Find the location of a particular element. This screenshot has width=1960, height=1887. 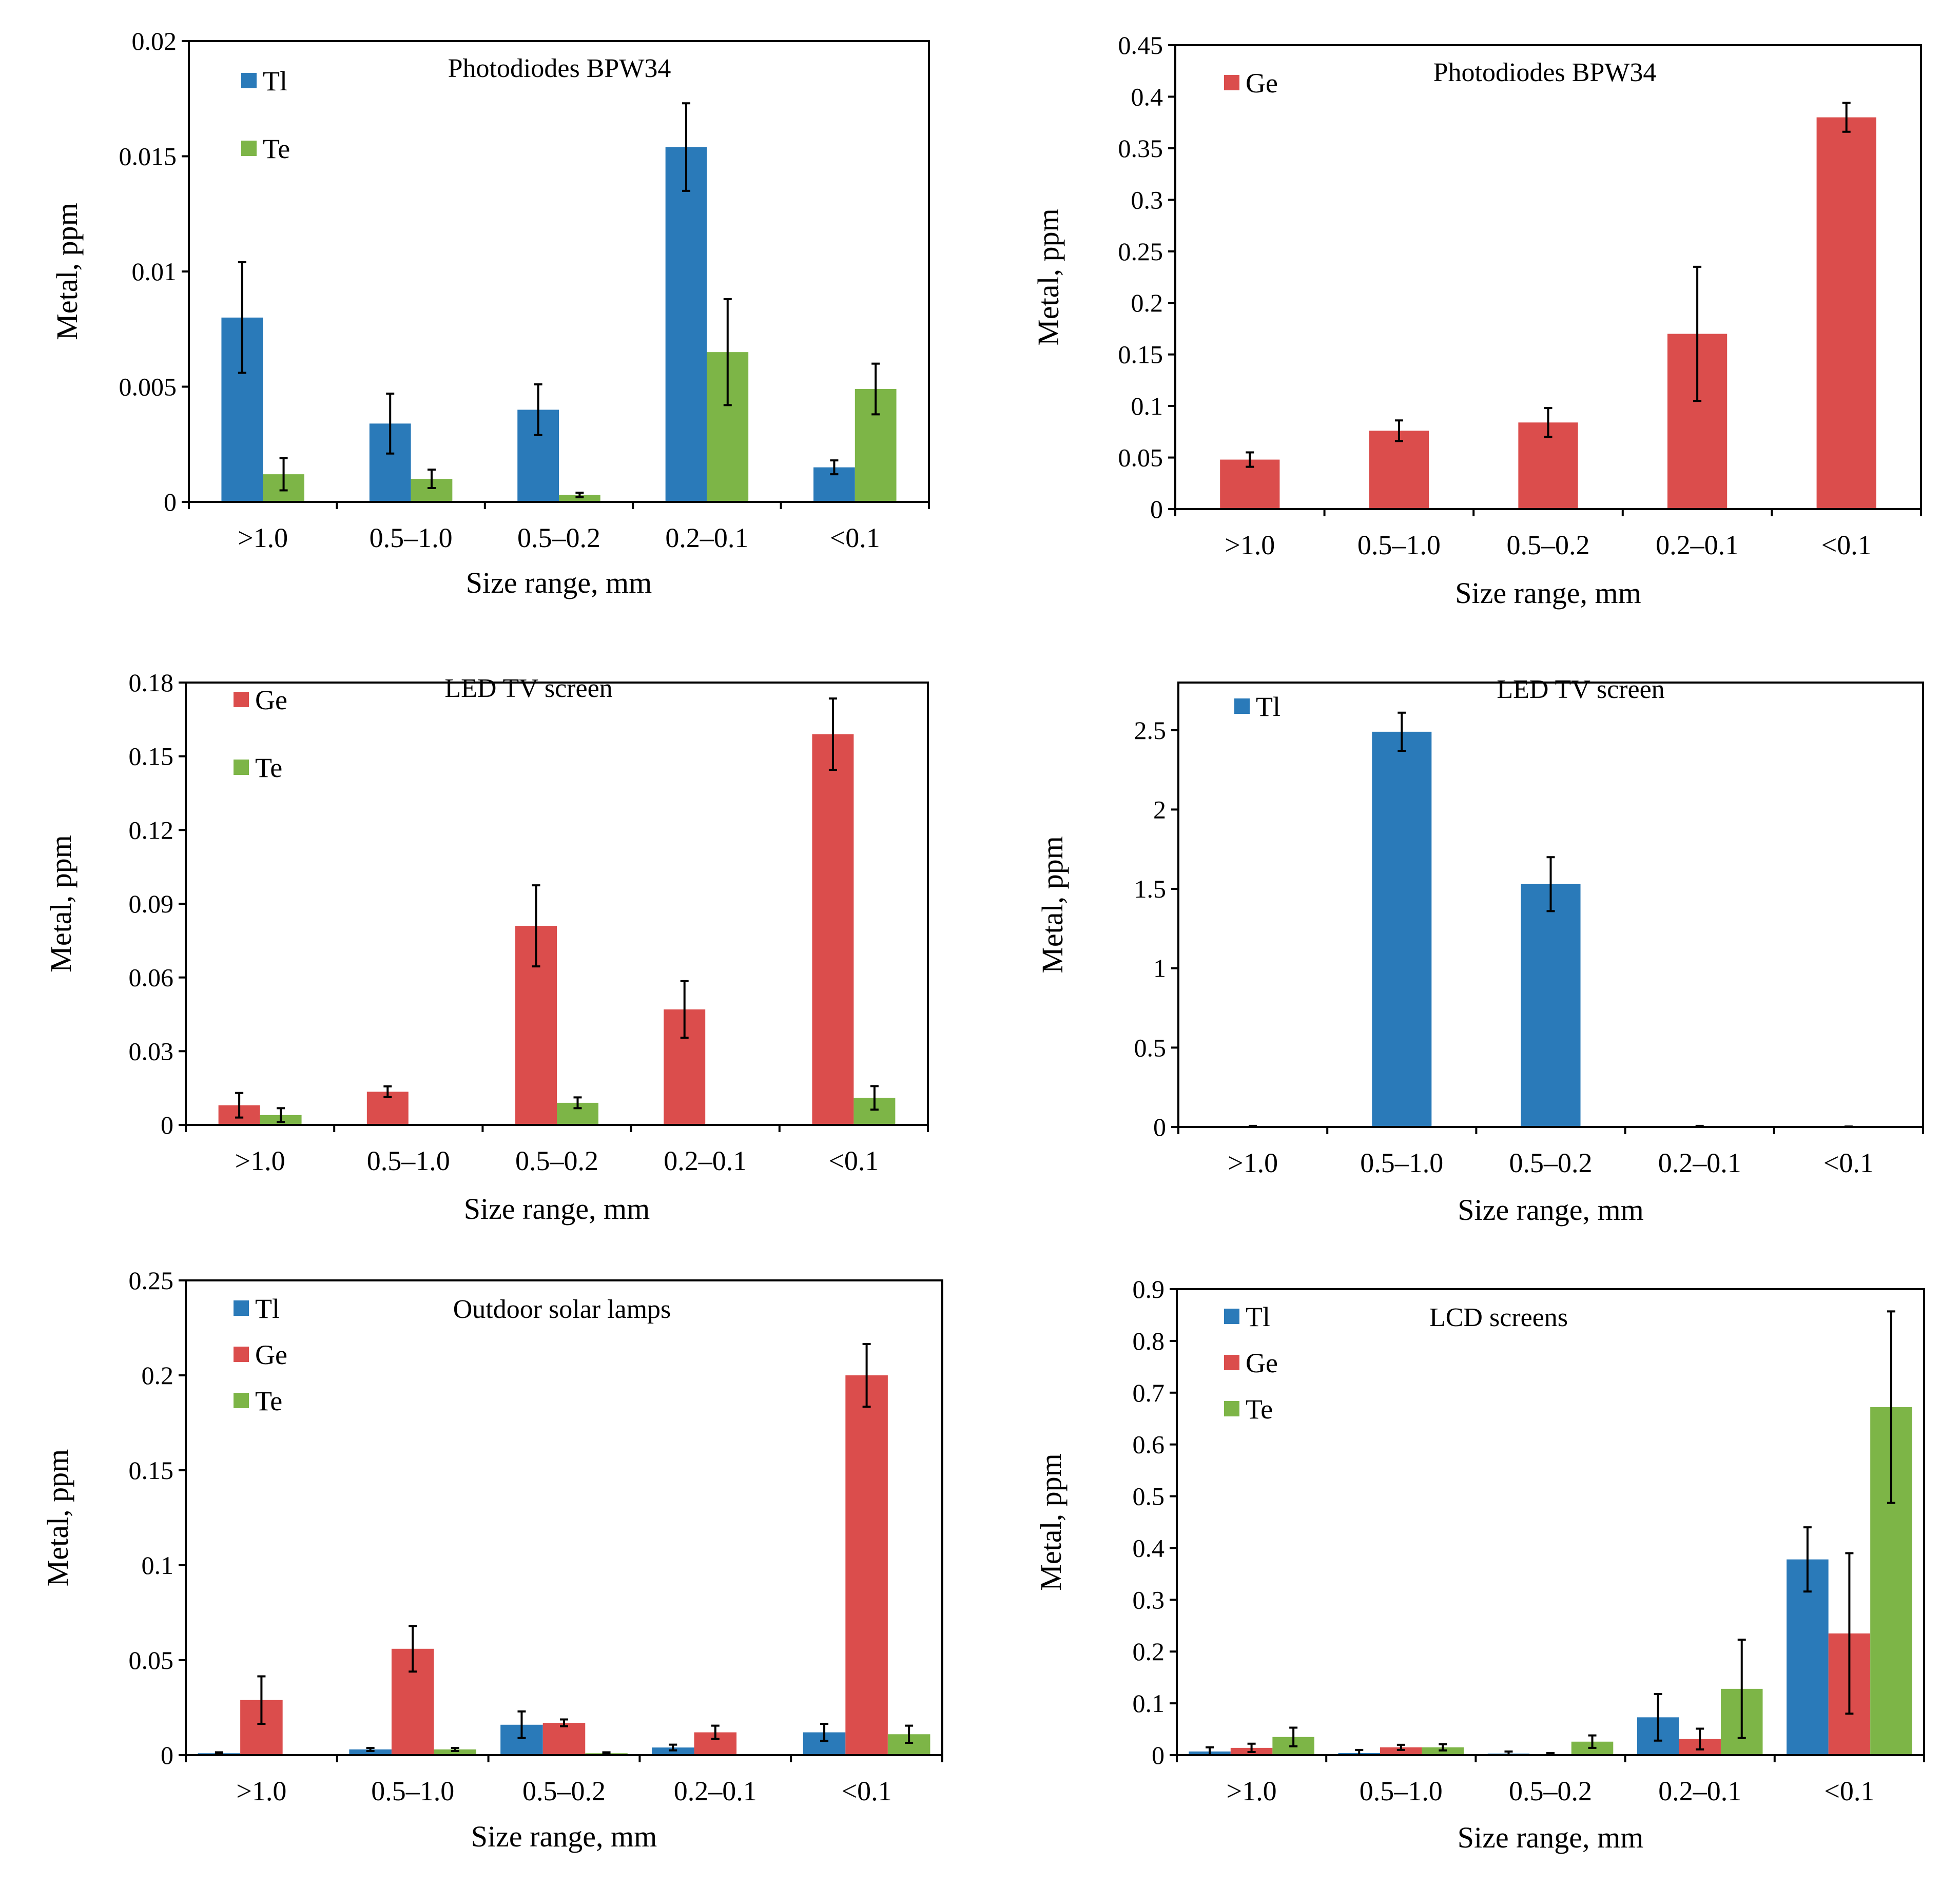

chart-title: Photodiodes BPW34 is located at coordinates (1545, 72).